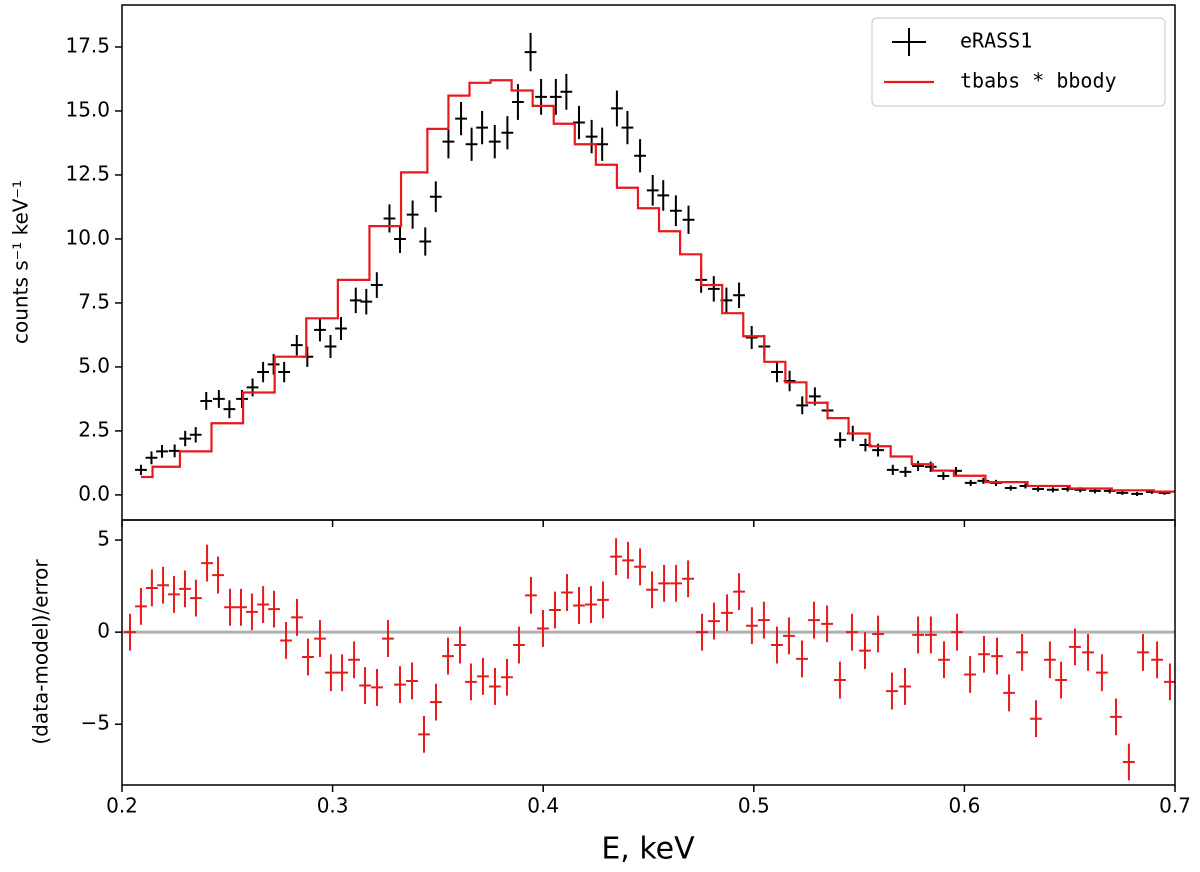 The width and height of the screenshot is (1200, 872). I want to click on y-tick-label: 15.0, so click(87, 109).